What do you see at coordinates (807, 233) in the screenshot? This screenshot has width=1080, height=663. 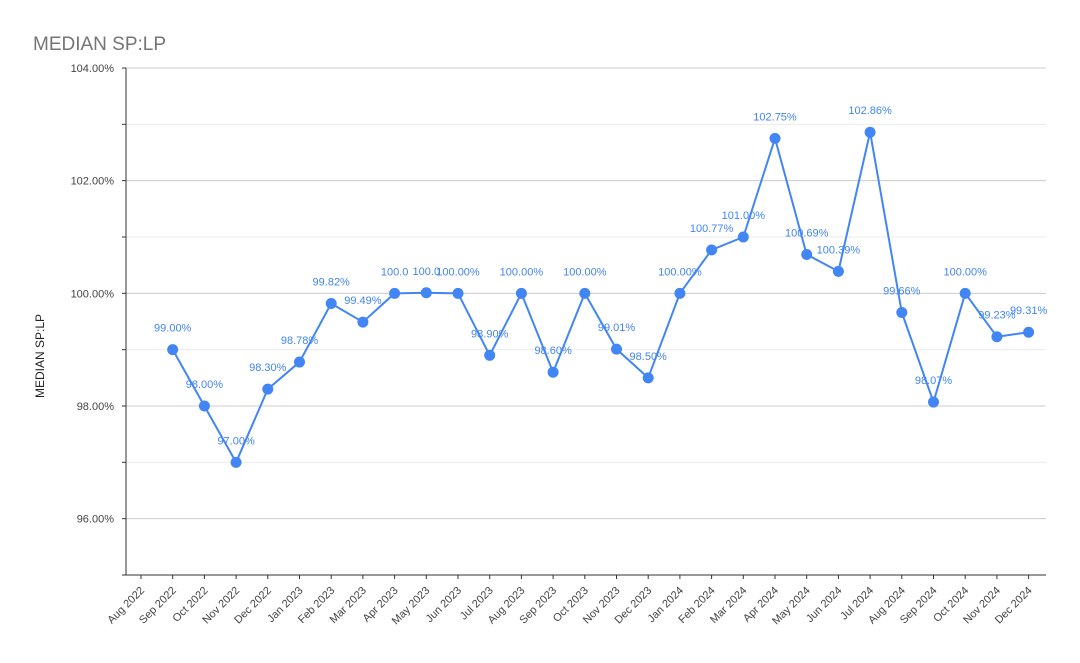 I see `data-label: 100.69%` at bounding box center [807, 233].